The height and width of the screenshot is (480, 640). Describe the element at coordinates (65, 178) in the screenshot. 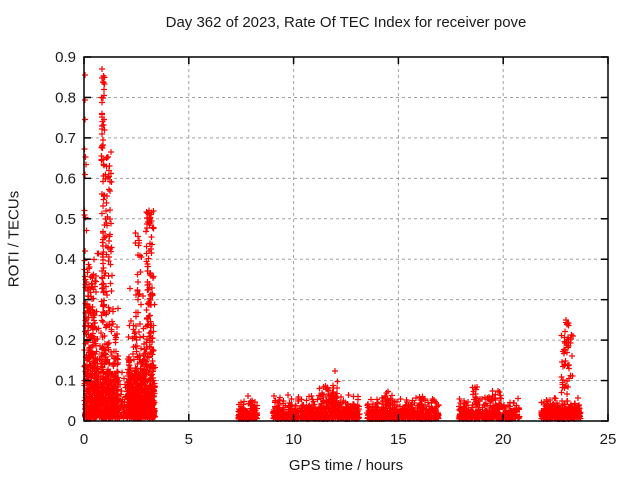

I see `y-tick-label: 0.6` at that location.